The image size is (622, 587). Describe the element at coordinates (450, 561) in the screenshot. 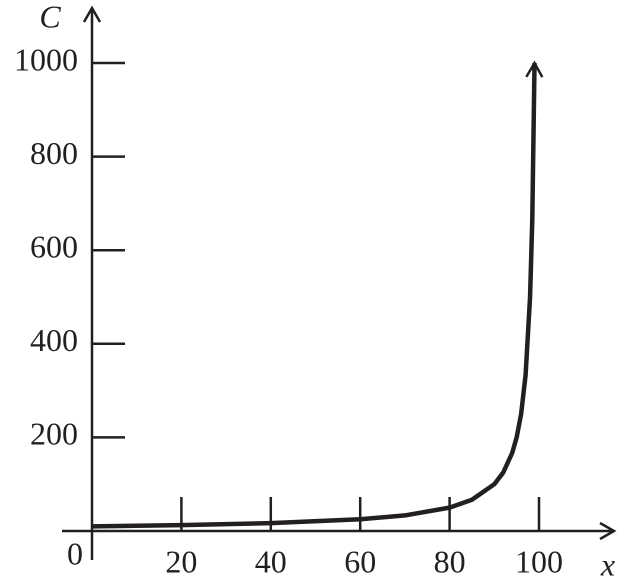

I see `x-tick-label: 80` at that location.